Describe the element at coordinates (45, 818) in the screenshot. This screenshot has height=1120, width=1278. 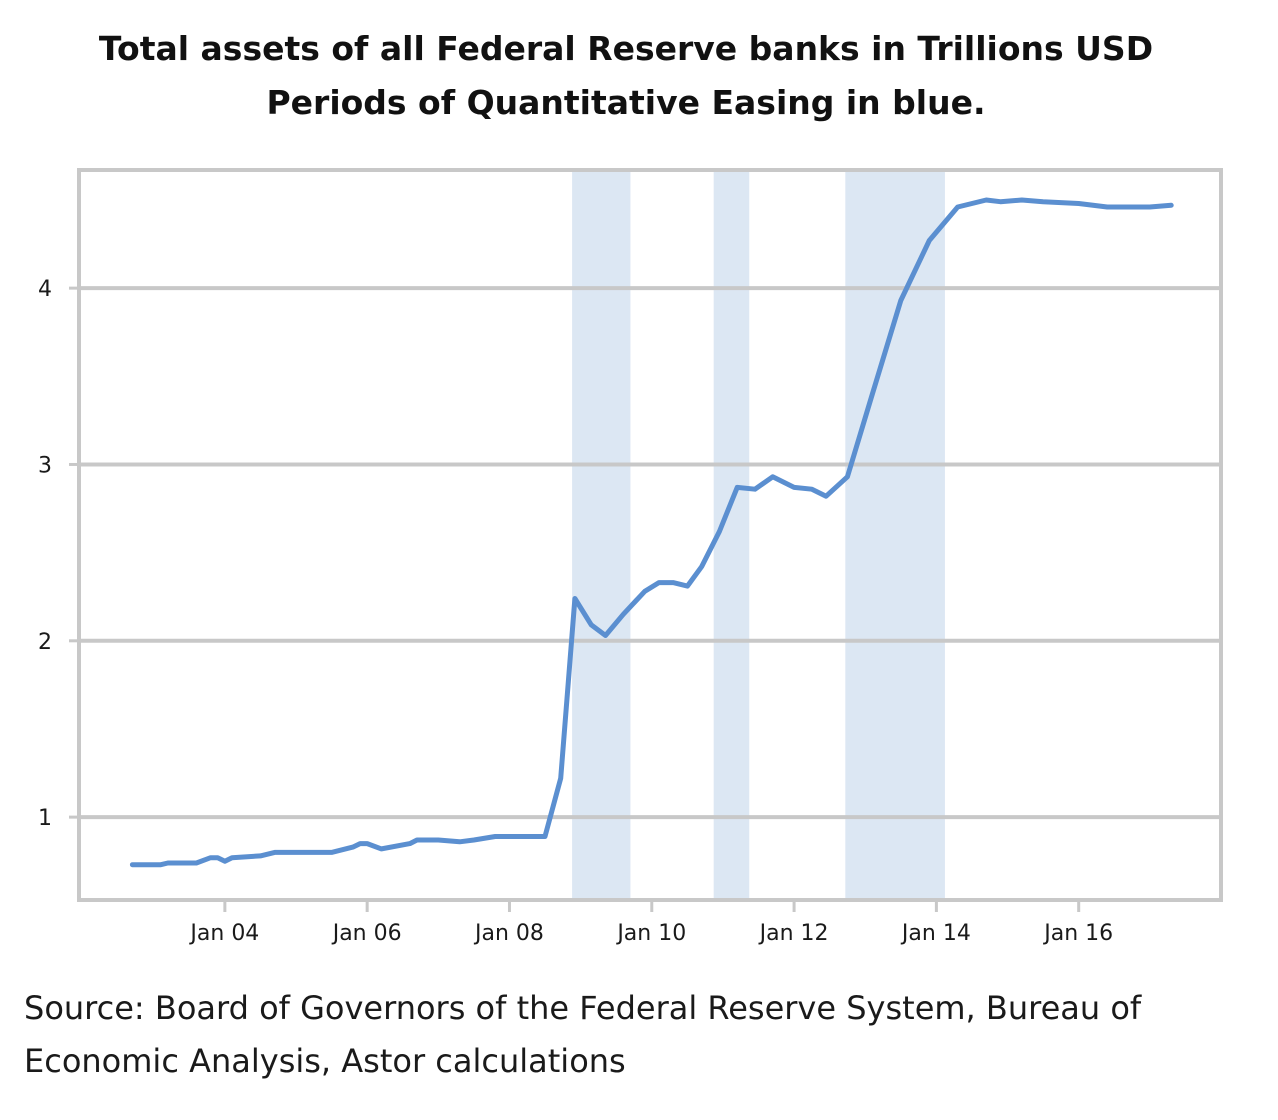
I see `y-tick-label: 1` at that location.